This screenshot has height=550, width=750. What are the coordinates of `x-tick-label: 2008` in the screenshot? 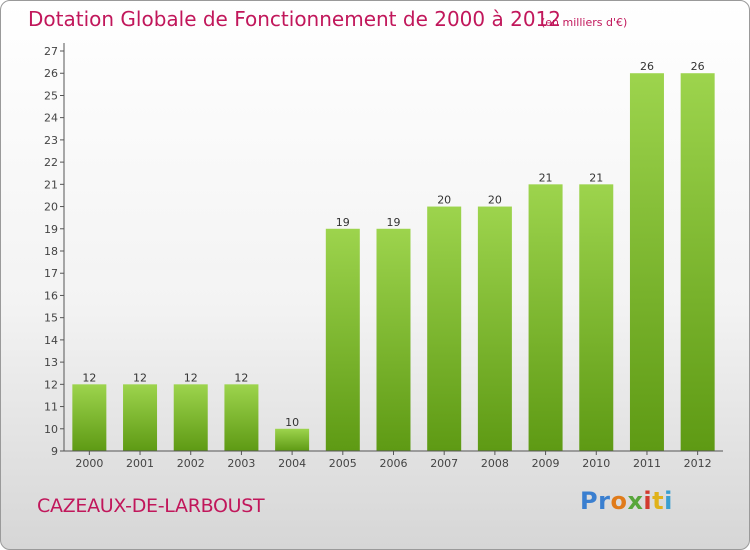 It's located at (495, 463).